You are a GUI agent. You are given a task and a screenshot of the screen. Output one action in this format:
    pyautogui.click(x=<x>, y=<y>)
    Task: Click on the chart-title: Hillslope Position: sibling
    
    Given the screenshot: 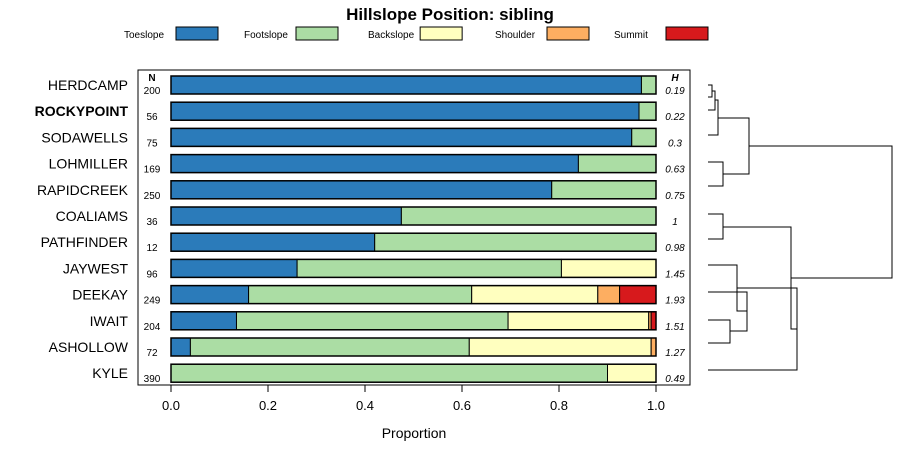 What is the action you would take?
    pyautogui.click(x=450, y=14)
    